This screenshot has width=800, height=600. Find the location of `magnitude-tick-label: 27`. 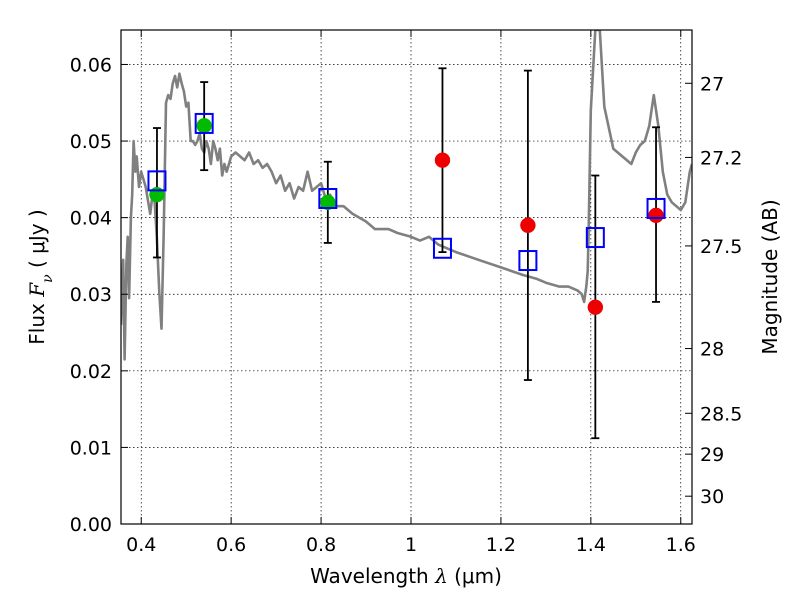

magnitude-tick-label: 27 is located at coordinates (712, 84).